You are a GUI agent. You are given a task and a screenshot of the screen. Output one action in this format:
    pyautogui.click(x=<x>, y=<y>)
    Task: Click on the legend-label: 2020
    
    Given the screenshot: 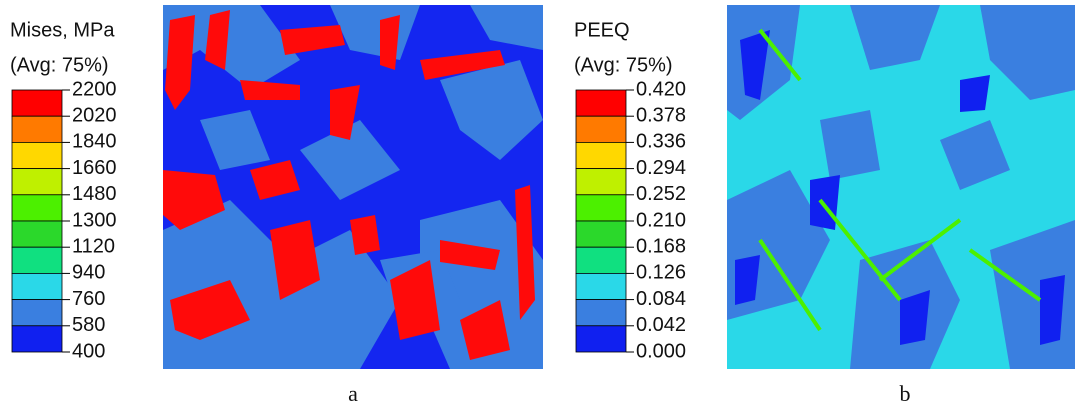 What is the action you would take?
    pyautogui.click(x=94, y=115)
    